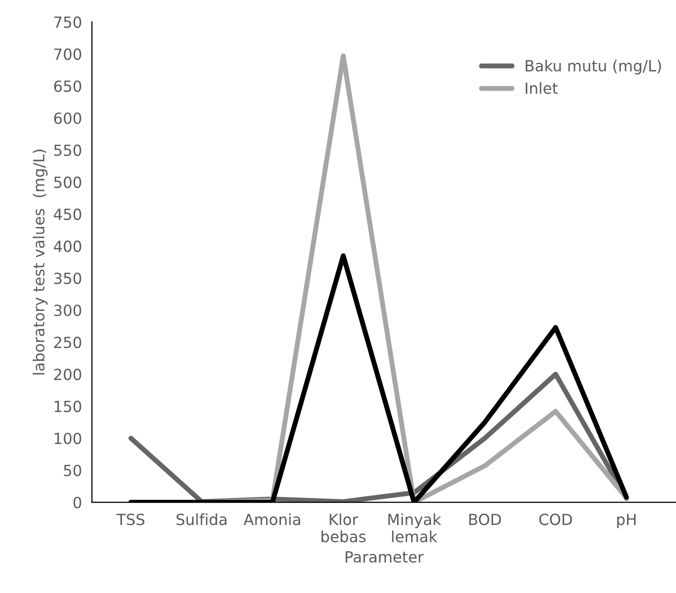 This screenshot has height=593, width=676. What do you see at coordinates (68, 374) in the screenshot?
I see `y-tick-label: 200` at bounding box center [68, 374].